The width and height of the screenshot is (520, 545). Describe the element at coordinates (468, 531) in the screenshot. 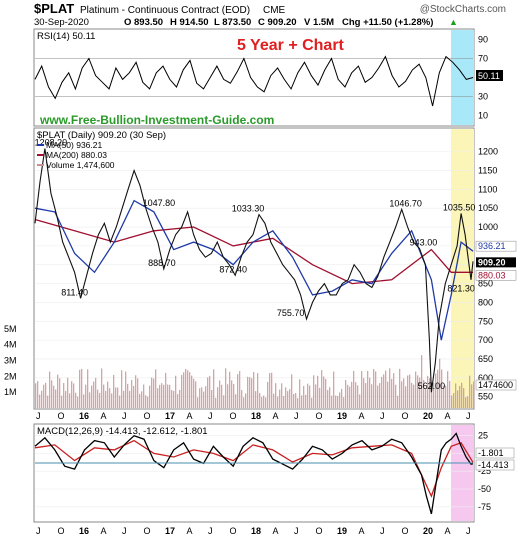

I see `x-tick-label: J` at that location.